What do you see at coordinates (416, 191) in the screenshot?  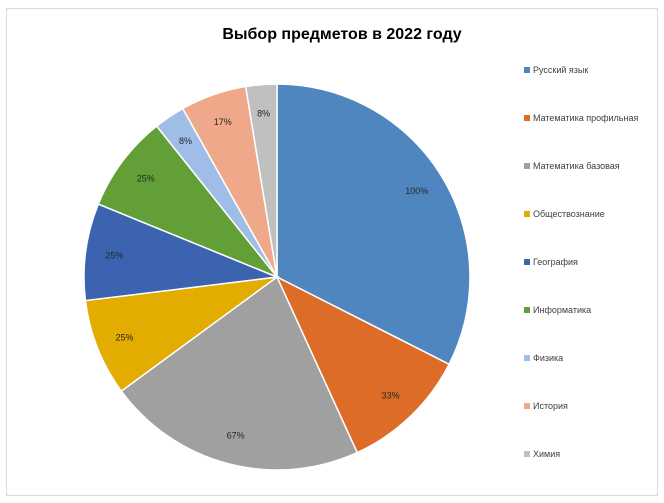 I see `data-label-1: 100%` at bounding box center [416, 191].